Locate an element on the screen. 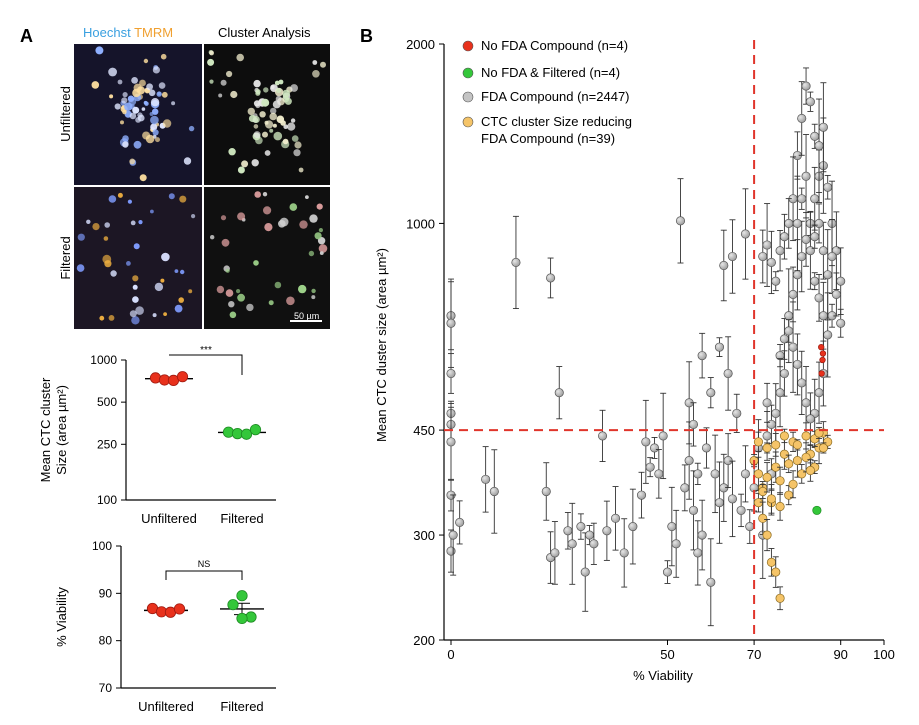 This screenshot has height=725, width=919. cluster-size-x-labels: Unfiltered Filtered is located at coordinates (202, 518).